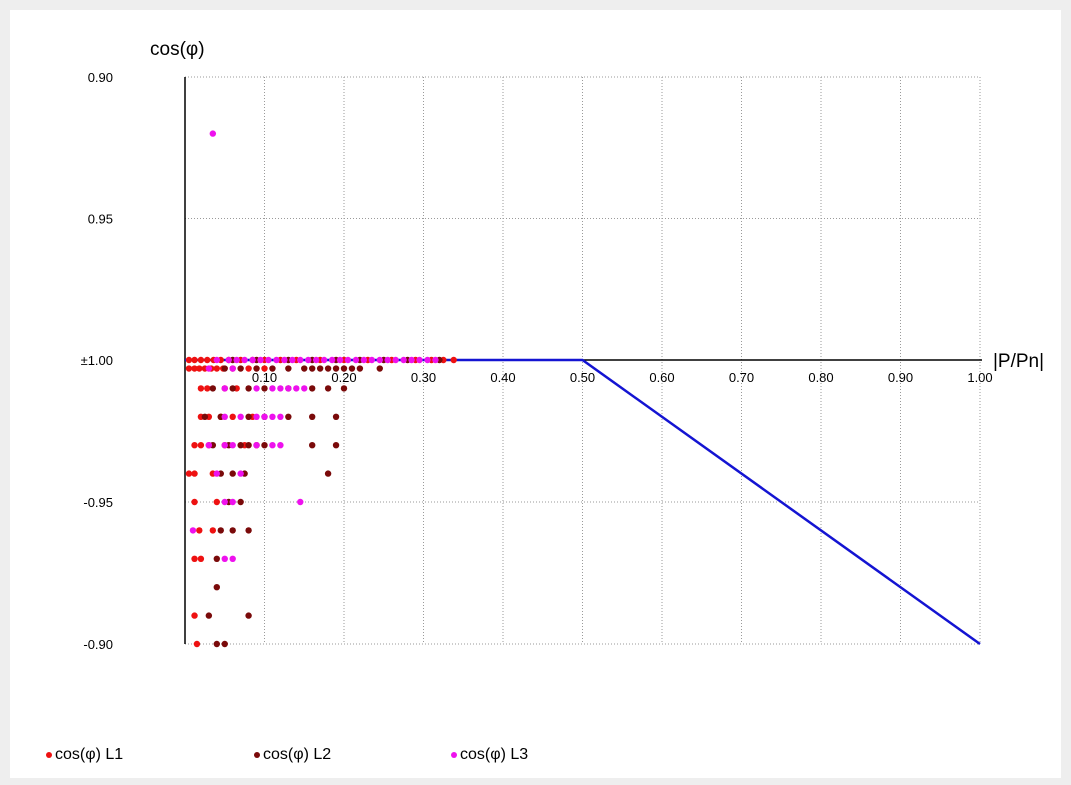 The width and height of the screenshot is (1071, 785). What do you see at coordinates (582, 377) in the screenshot?
I see `x-tick-label: 0.50` at bounding box center [582, 377].